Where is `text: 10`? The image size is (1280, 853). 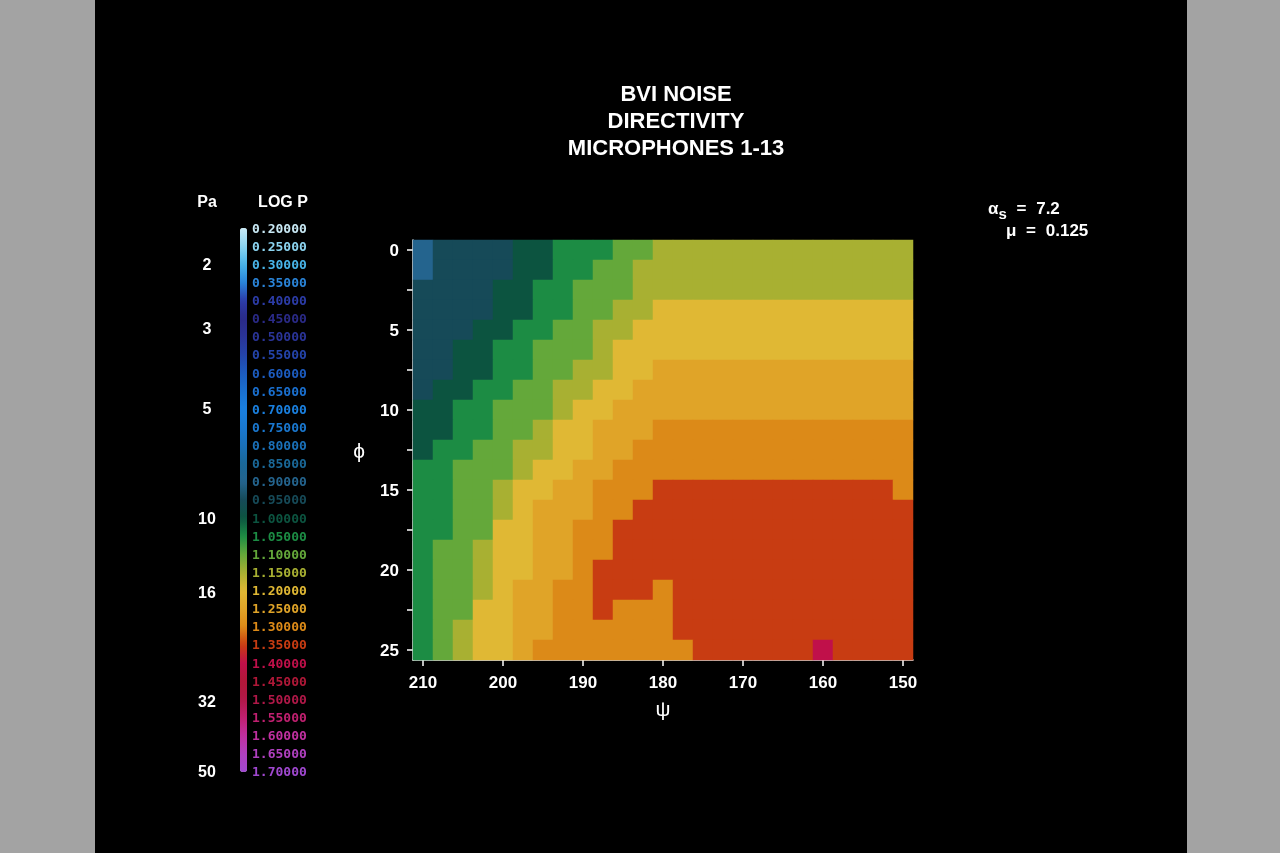 text: 10 is located at coordinates (207, 518).